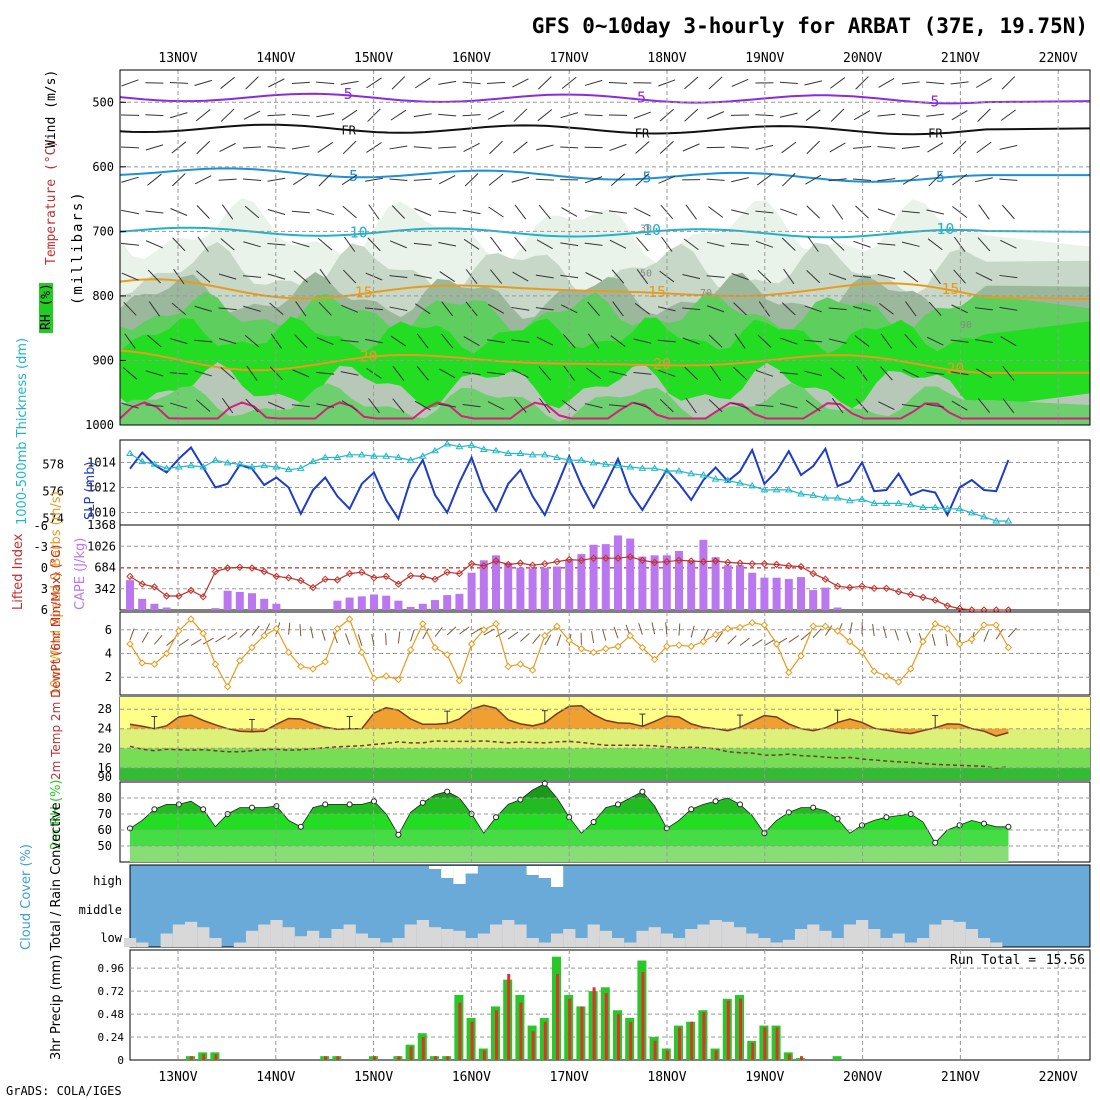  I want to click on isotherm-label: 10, so click(652, 230).